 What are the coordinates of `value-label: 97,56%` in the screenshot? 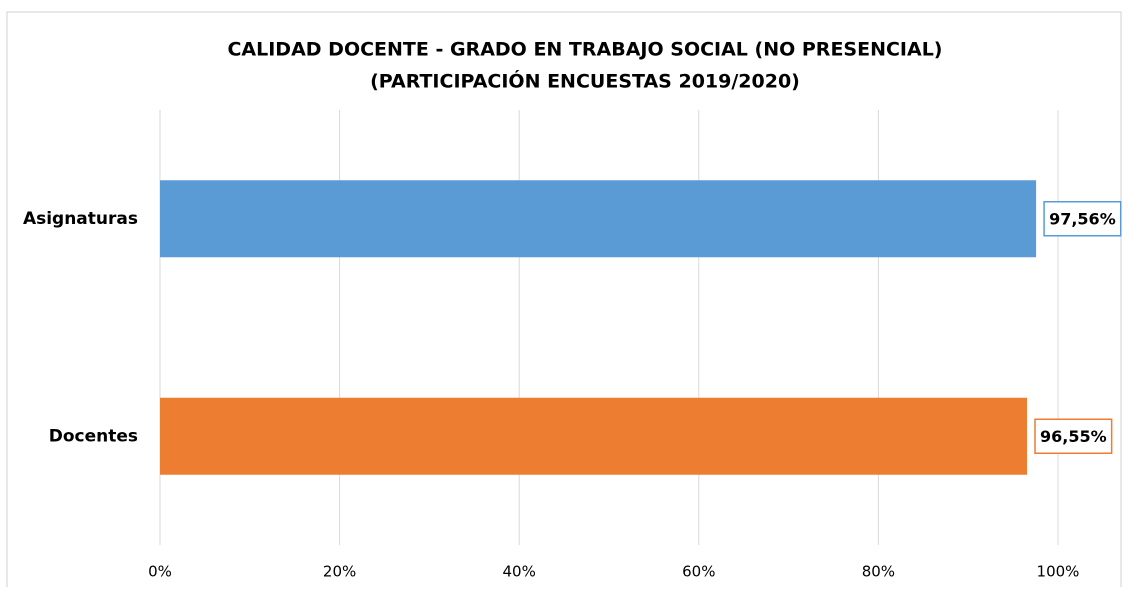 It's located at (1082, 218).